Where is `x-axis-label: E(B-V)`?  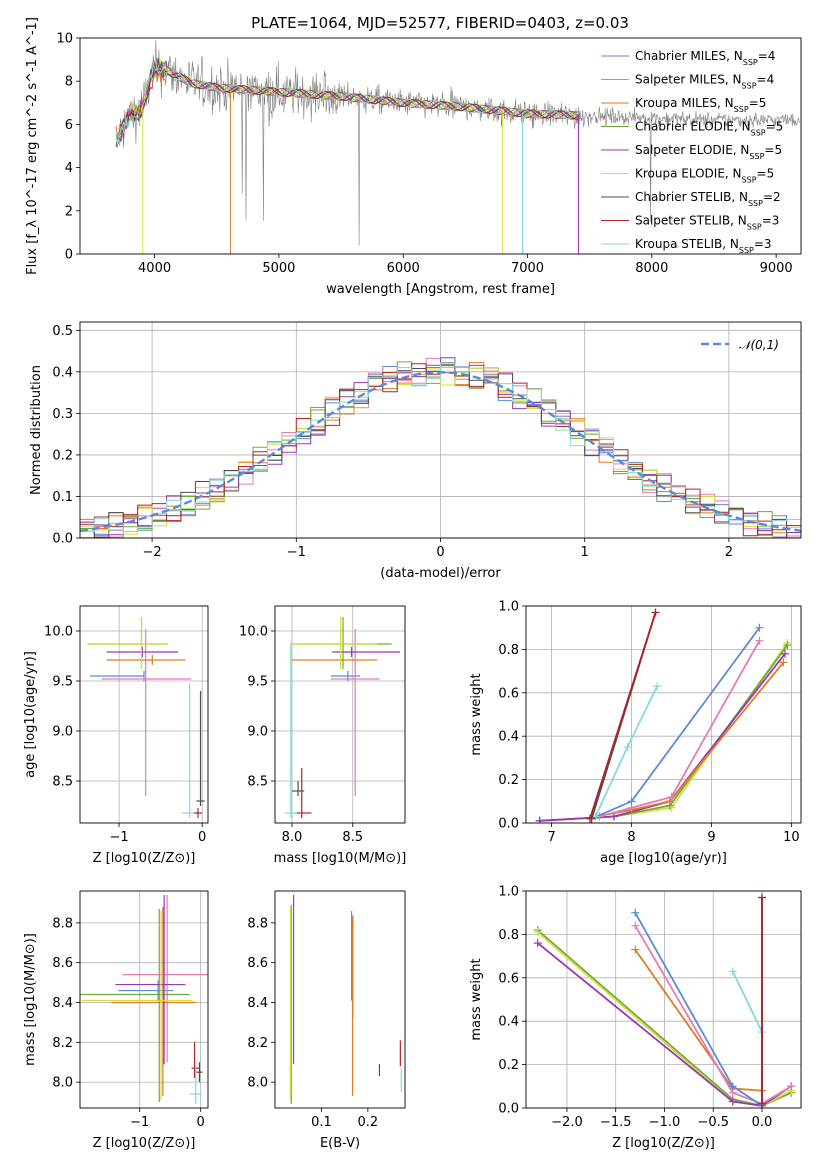 x-axis-label: E(B-V) is located at coordinates (340, 1143).